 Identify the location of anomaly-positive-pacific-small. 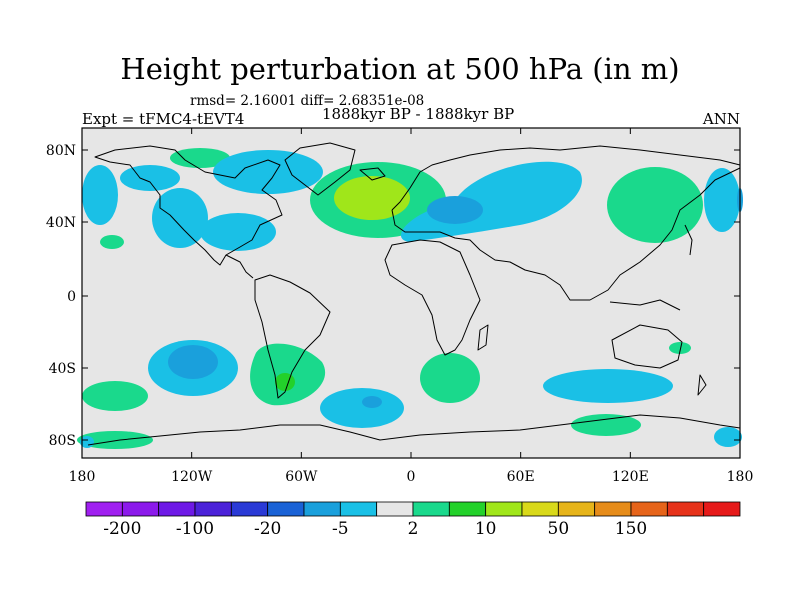
(112, 242).